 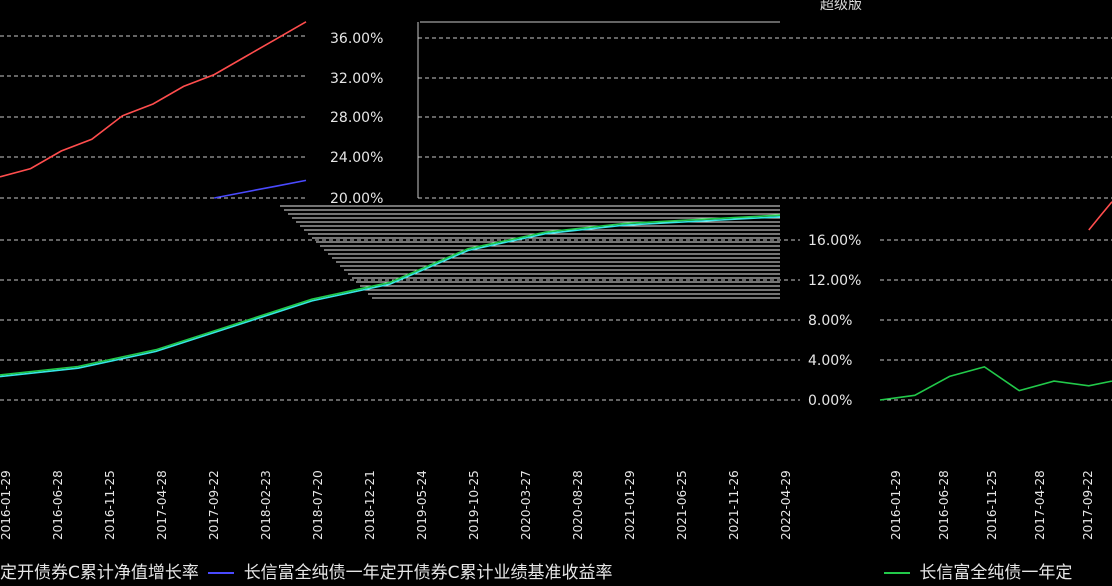 What do you see at coordinates (734, 505) in the screenshot?
I see `x-tick-label-main-14: 2021-11-26` at bounding box center [734, 505].